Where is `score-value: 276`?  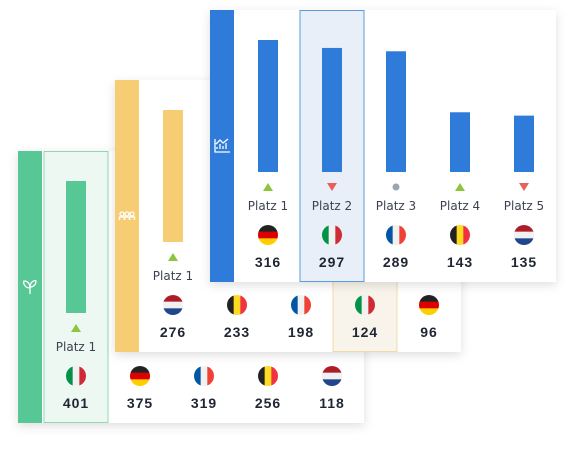 score-value: 276 is located at coordinates (173, 332).